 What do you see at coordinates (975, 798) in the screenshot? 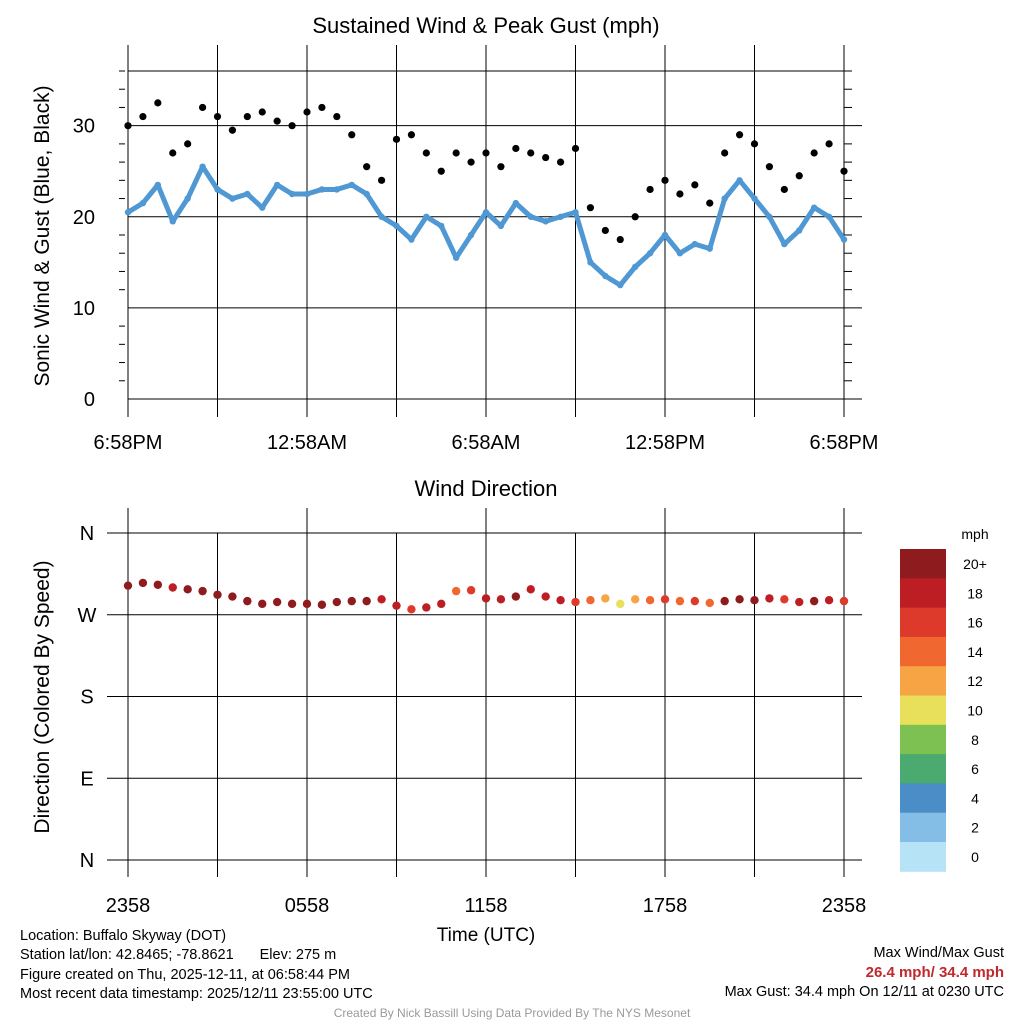
I see `colorbar-label: 4` at bounding box center [975, 798].